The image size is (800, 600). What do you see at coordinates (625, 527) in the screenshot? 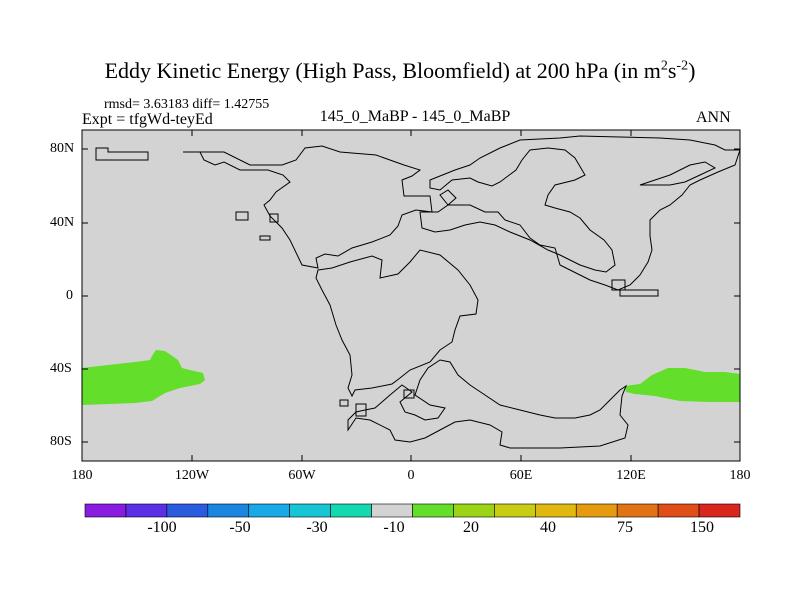
I see `colorbar-label-75: 75` at bounding box center [625, 527].